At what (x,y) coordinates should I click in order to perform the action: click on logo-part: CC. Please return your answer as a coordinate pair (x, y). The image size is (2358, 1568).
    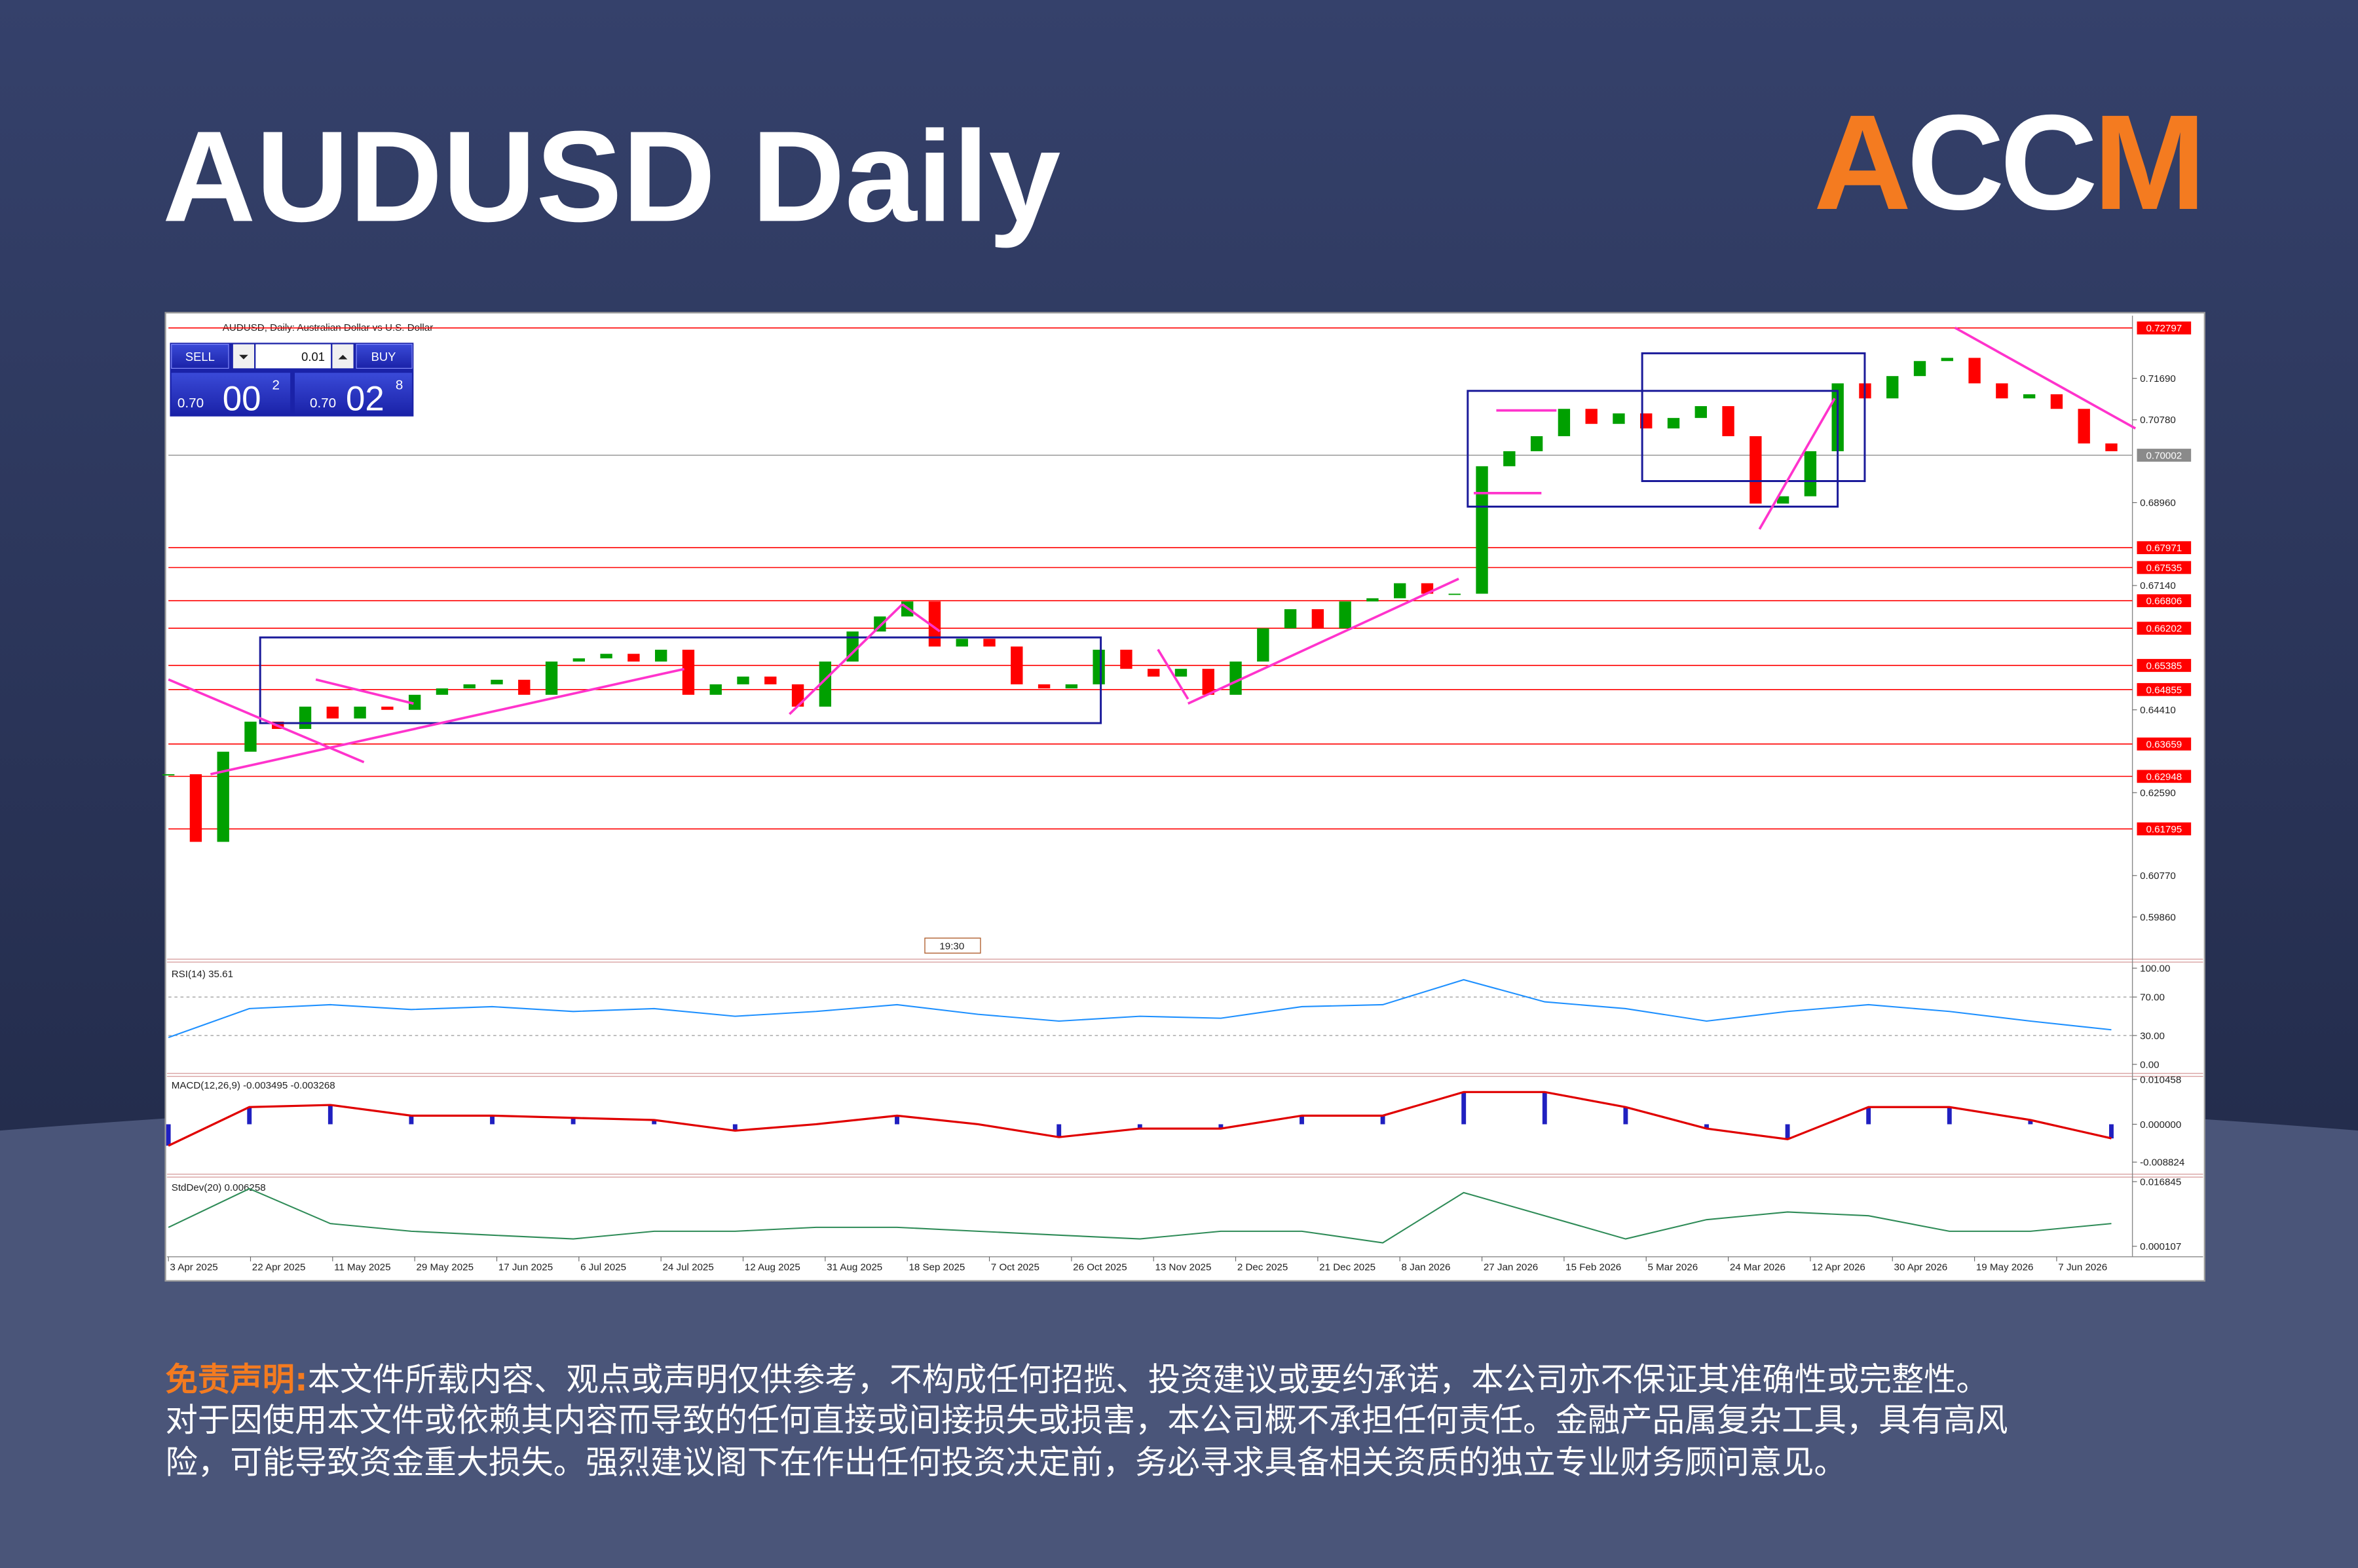
    Looking at the image, I should click on (2001, 162).